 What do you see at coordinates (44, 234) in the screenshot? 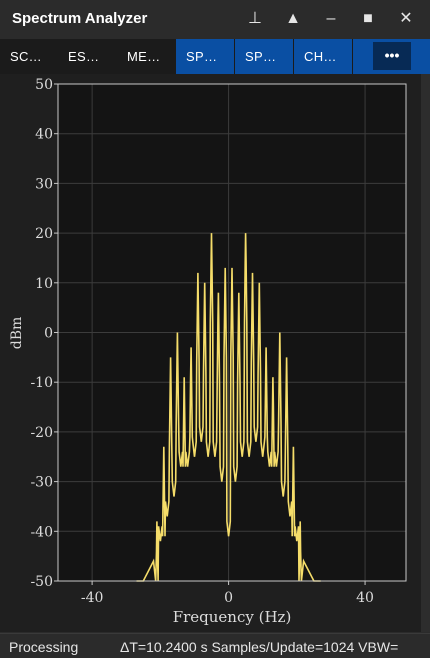
I see `y-tick-label: 20` at bounding box center [44, 234].